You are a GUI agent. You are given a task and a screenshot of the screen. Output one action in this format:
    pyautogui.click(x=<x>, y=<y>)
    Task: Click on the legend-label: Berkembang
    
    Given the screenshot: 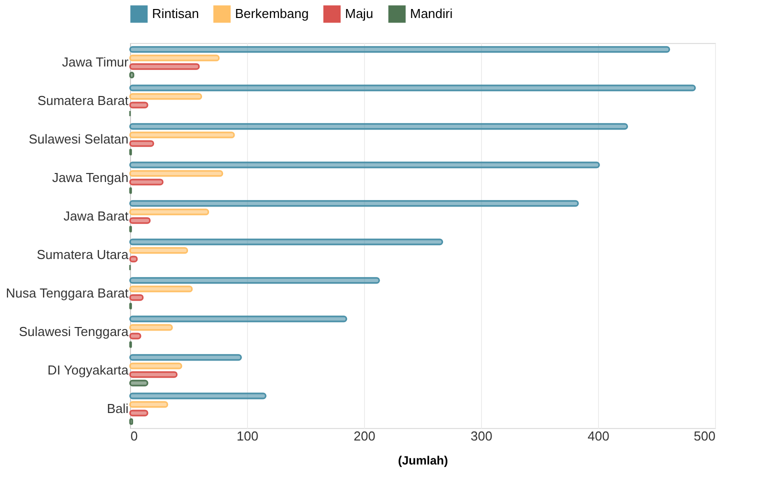 What is the action you would take?
    pyautogui.click(x=272, y=14)
    